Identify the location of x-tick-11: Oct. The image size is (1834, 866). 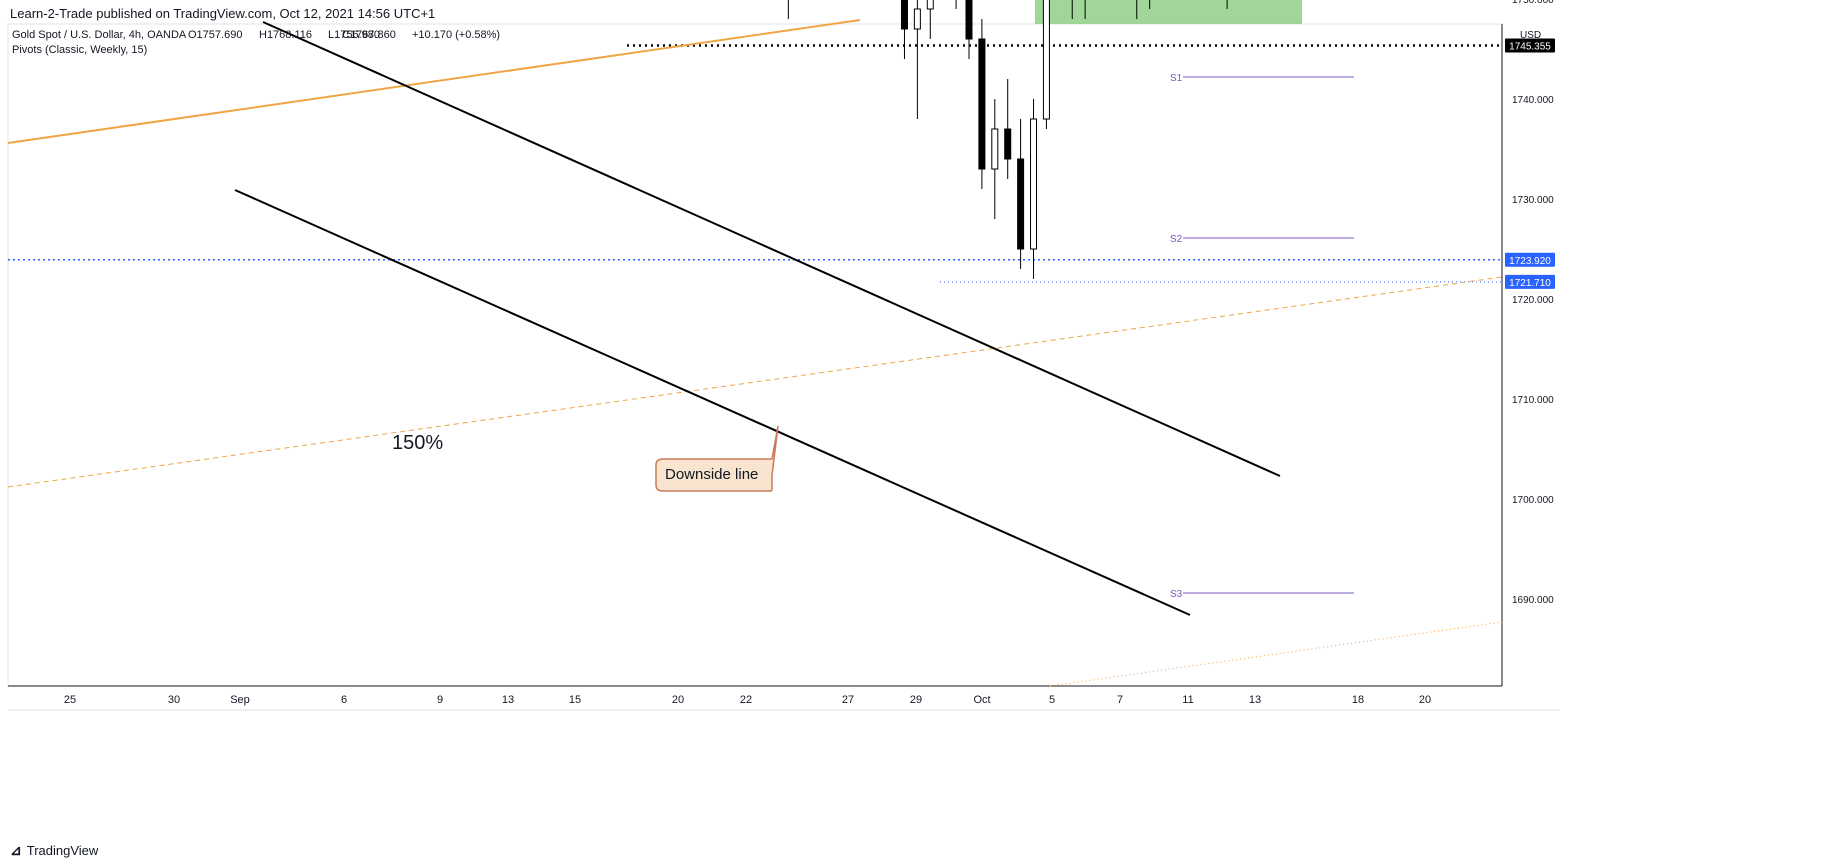
(981, 700).